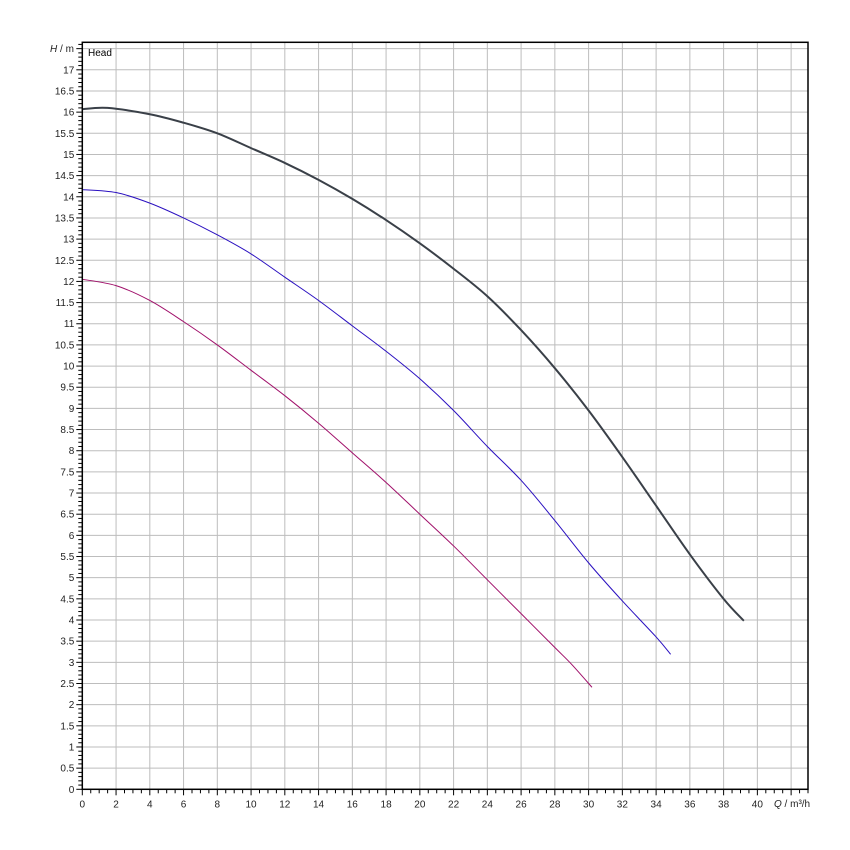 The width and height of the screenshot is (850, 850). What do you see at coordinates (690, 804) in the screenshot?
I see `x-tick-label: 36` at bounding box center [690, 804].